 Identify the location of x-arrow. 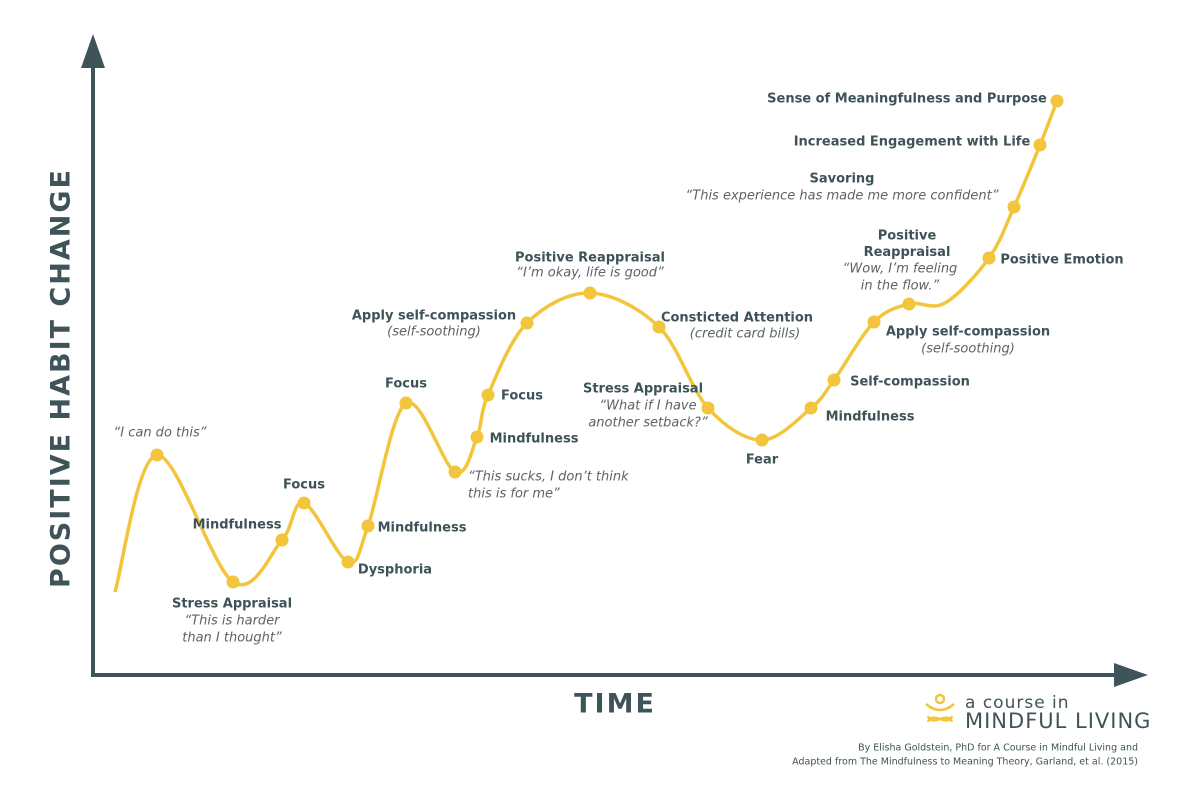
(1131, 675).